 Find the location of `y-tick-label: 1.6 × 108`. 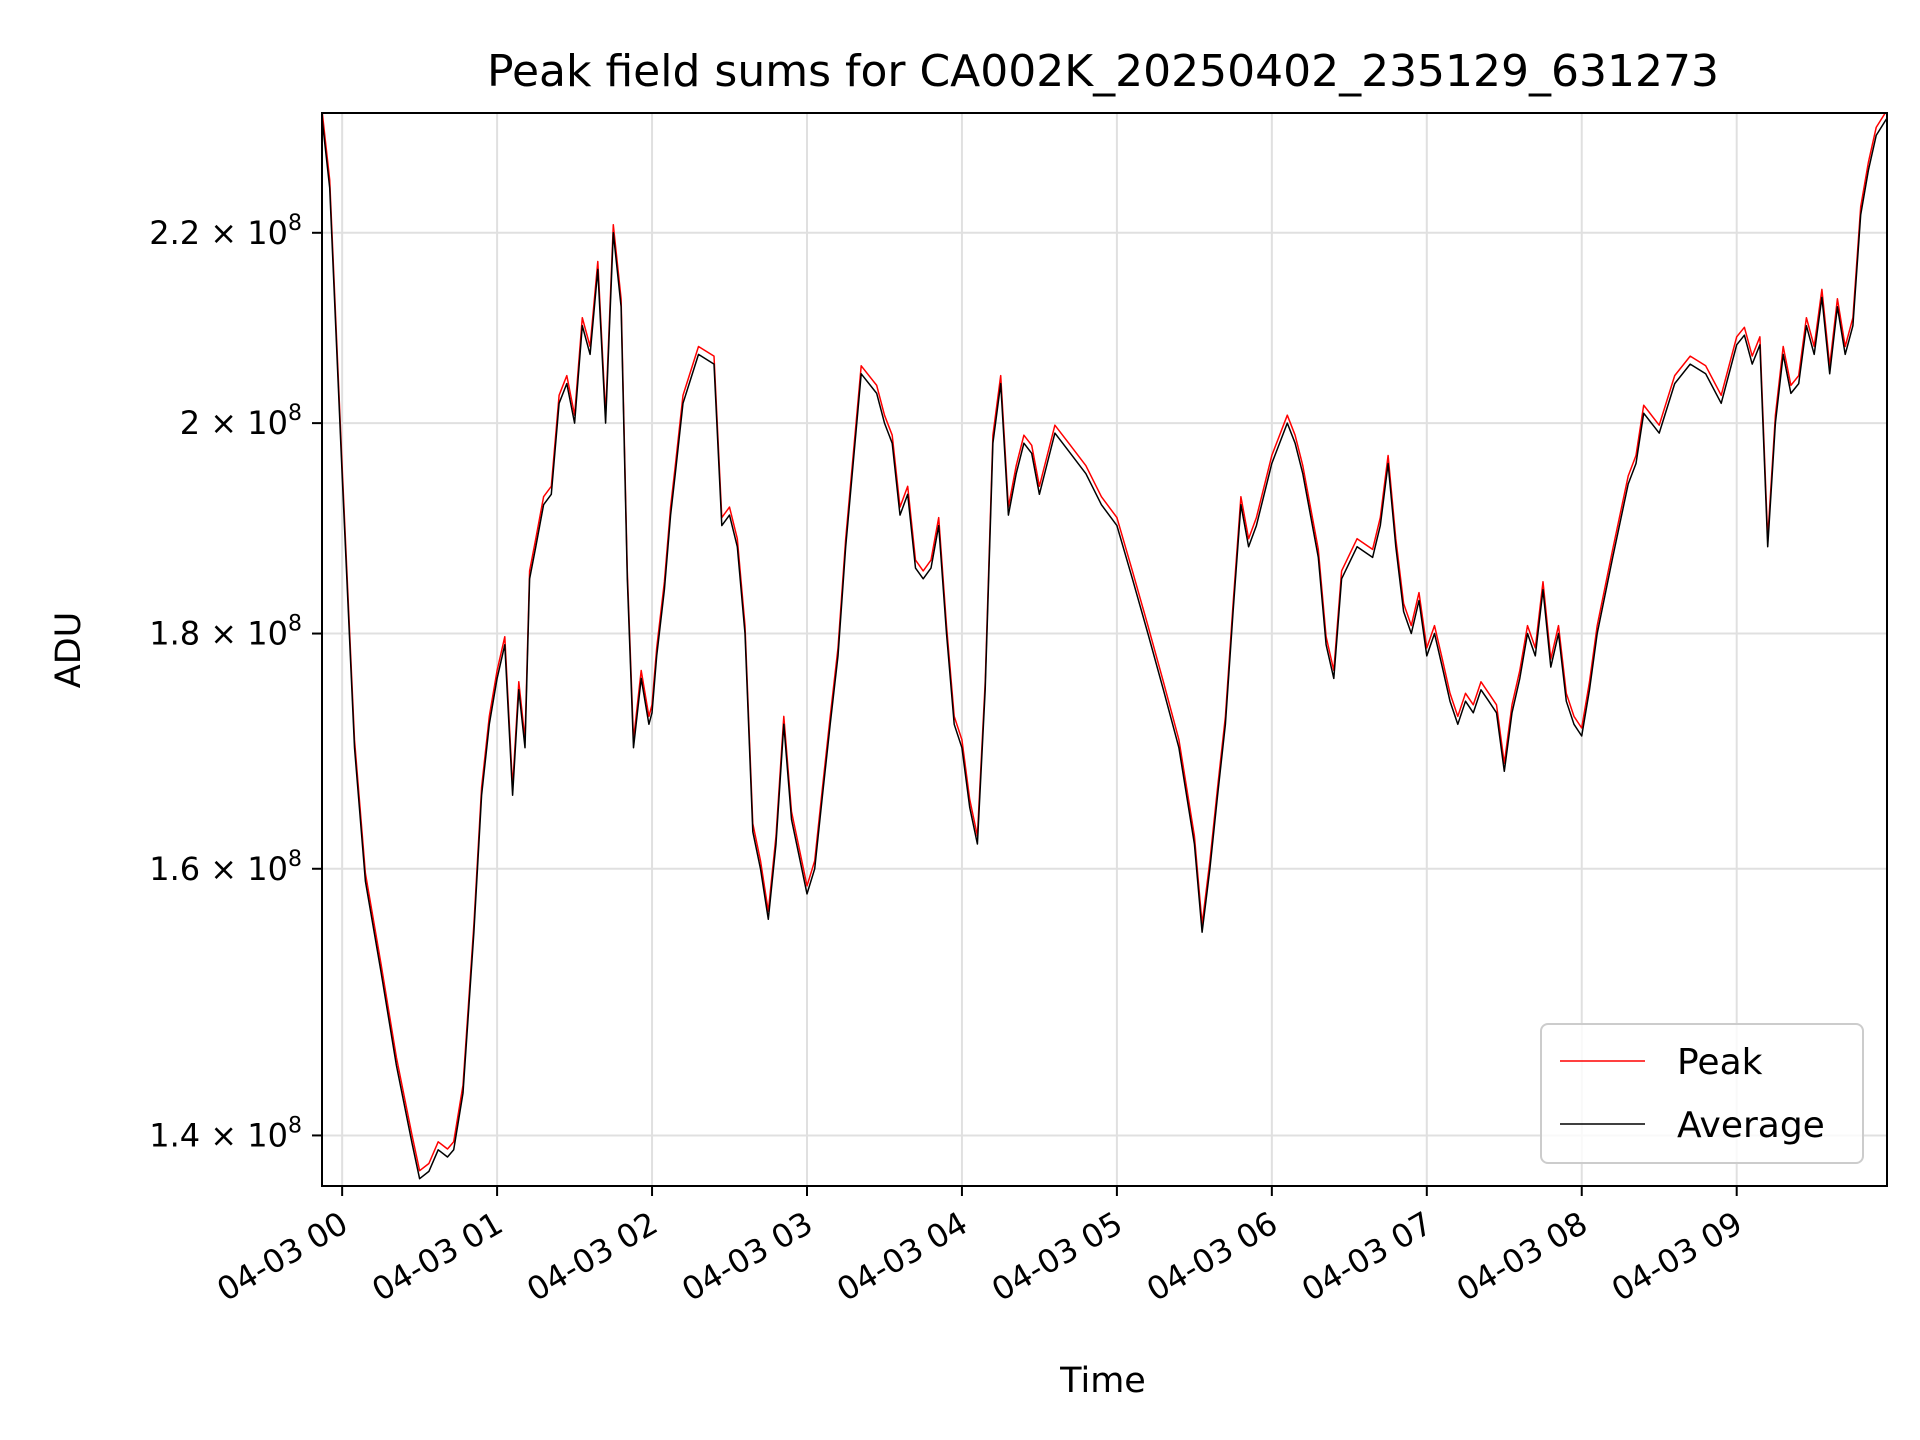

y-tick-label: 1.6 × 108 is located at coordinates (225, 867).